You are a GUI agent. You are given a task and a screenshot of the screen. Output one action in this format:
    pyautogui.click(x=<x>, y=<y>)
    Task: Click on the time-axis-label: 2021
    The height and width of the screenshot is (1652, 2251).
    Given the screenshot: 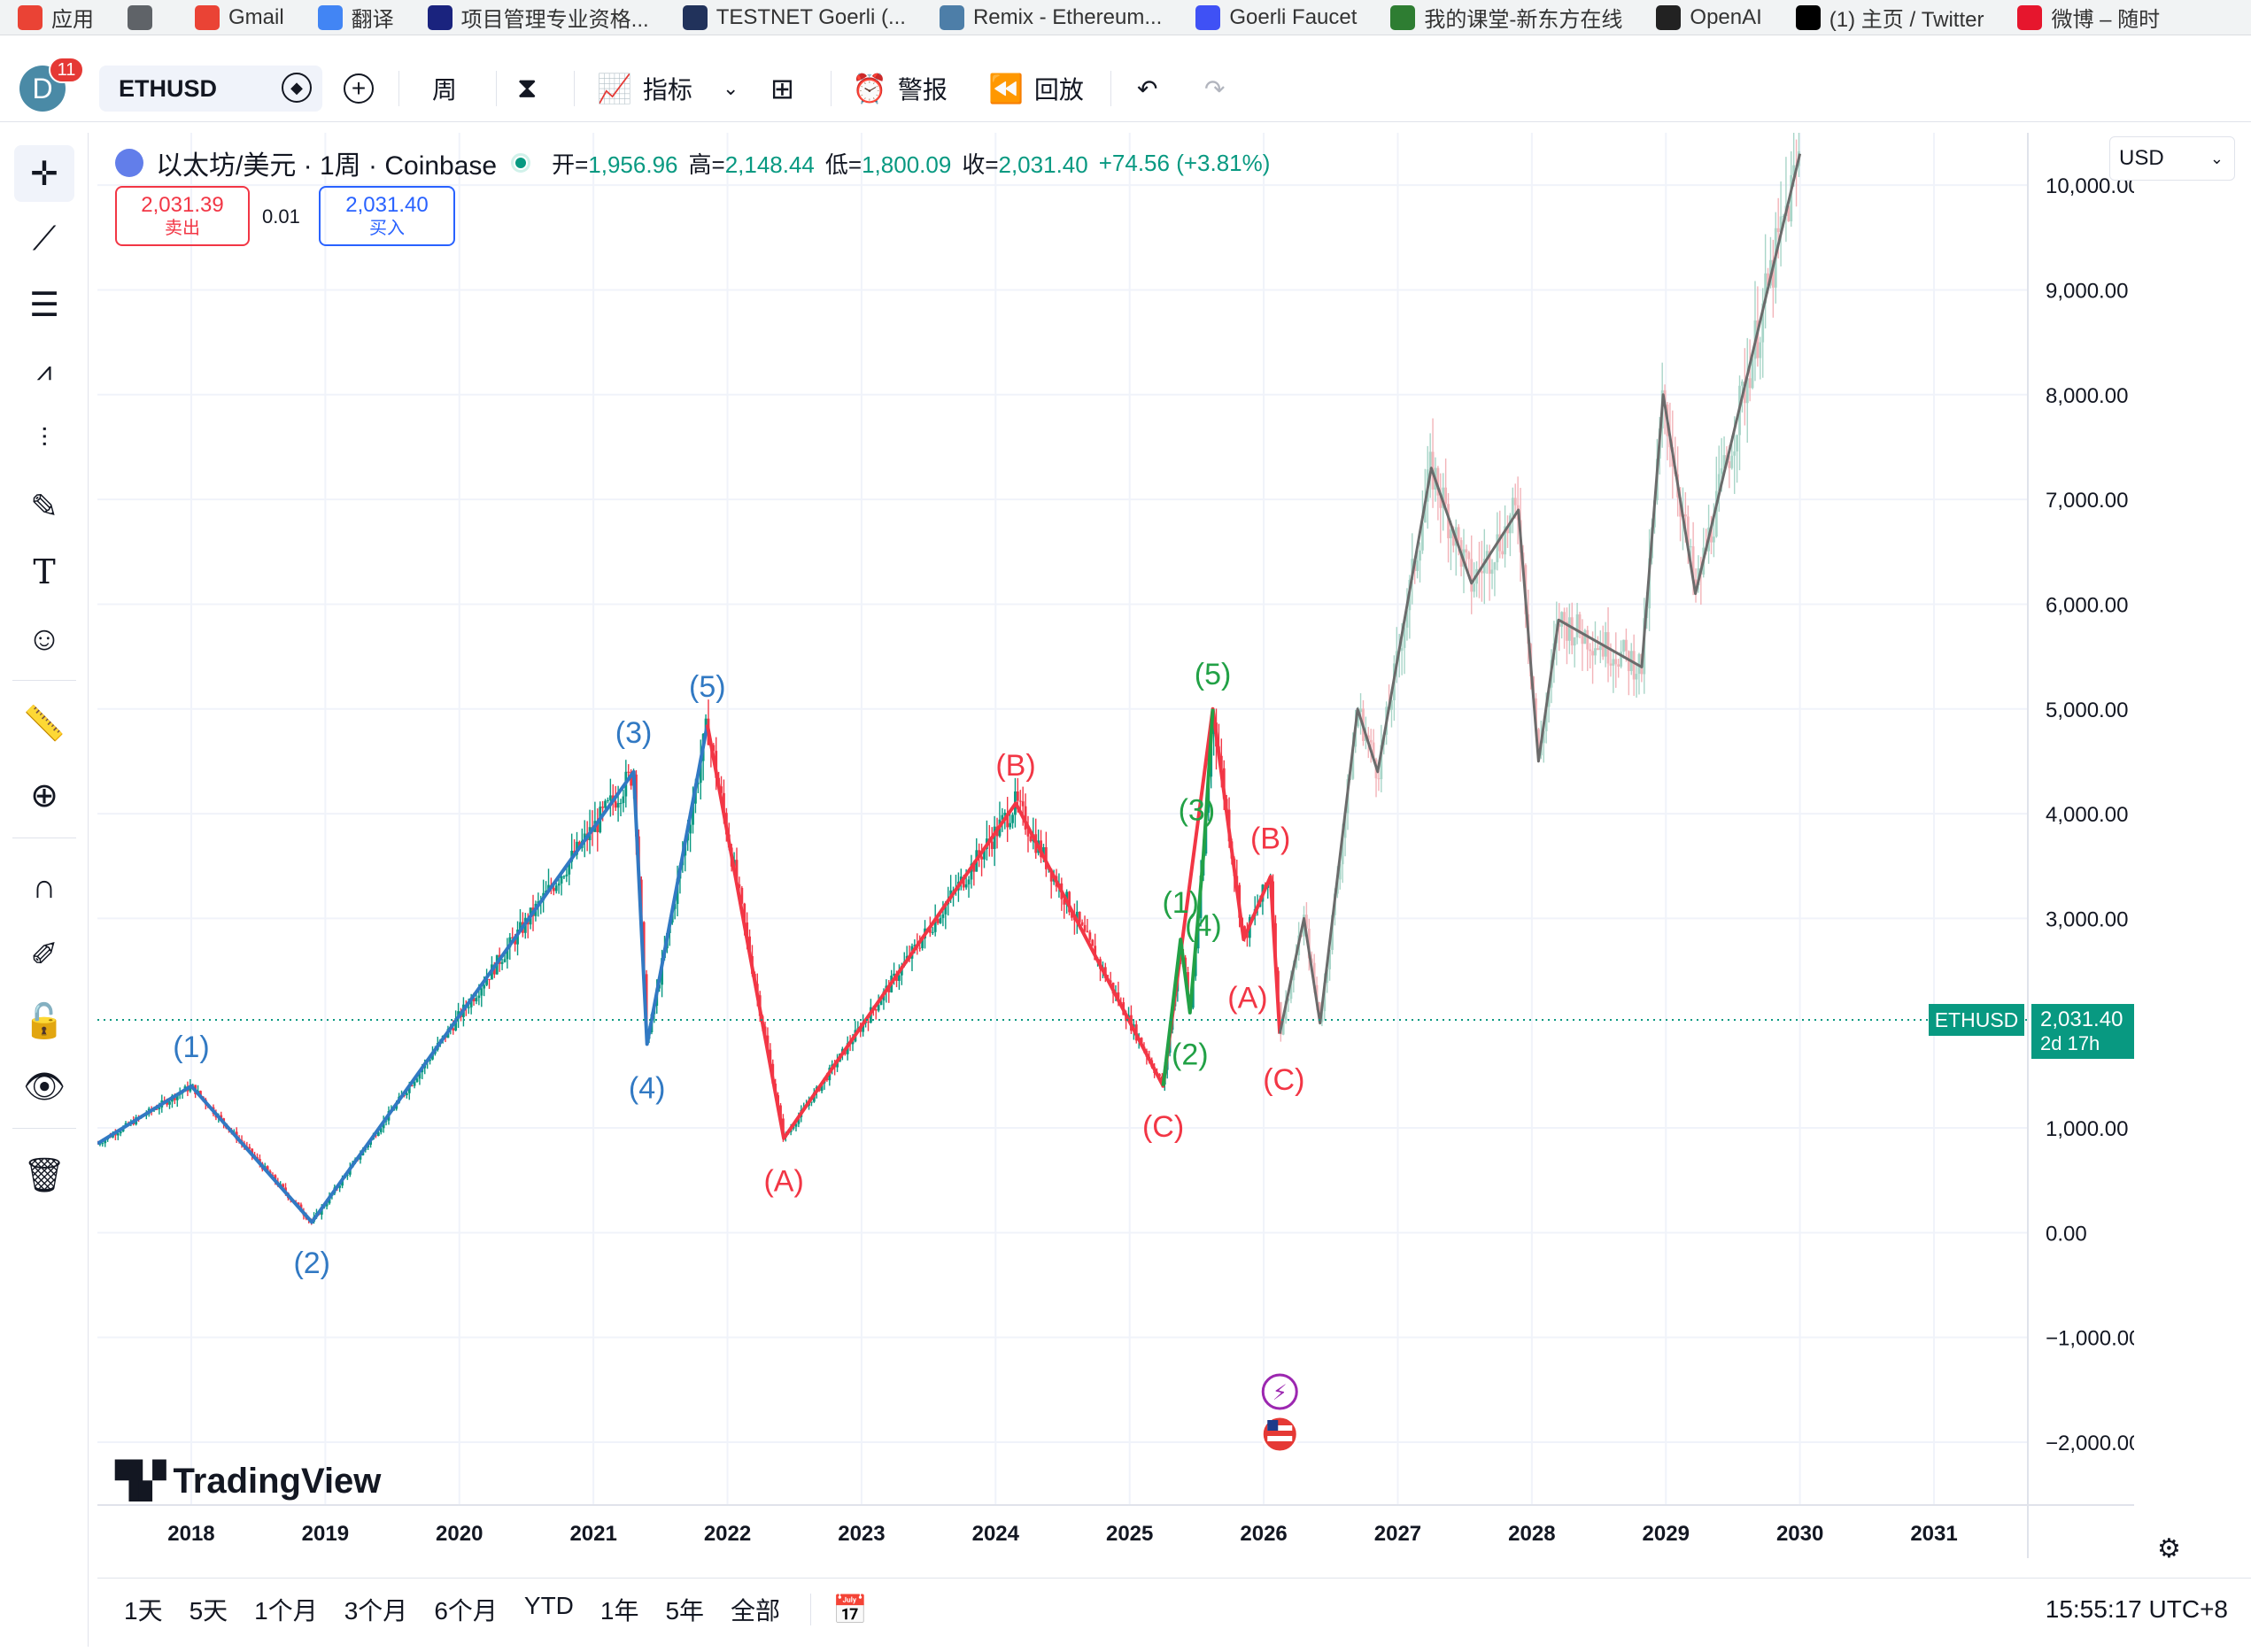 What is the action you would take?
    pyautogui.click(x=592, y=1534)
    